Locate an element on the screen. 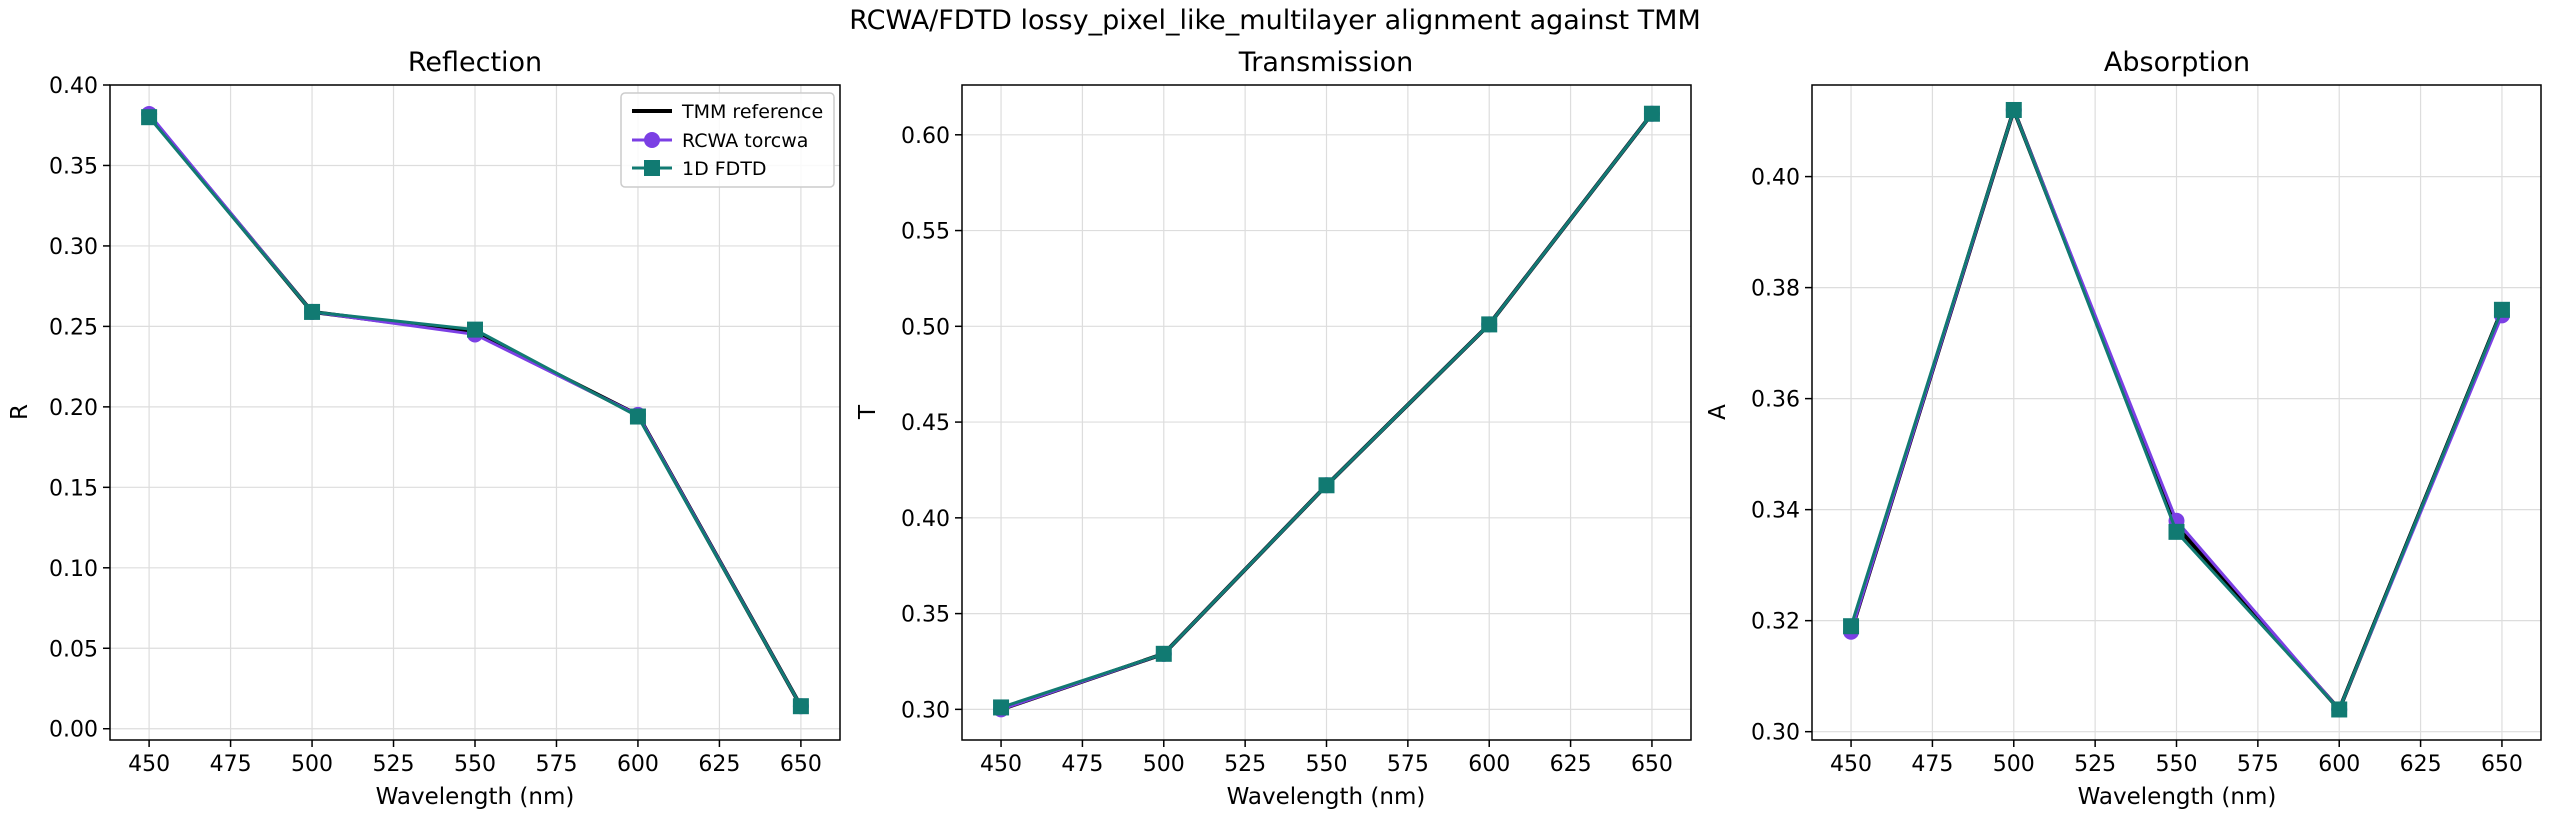 The width and height of the screenshot is (2550, 816). y-tick-label-transmission-0: 0.30 is located at coordinates (925, 710).